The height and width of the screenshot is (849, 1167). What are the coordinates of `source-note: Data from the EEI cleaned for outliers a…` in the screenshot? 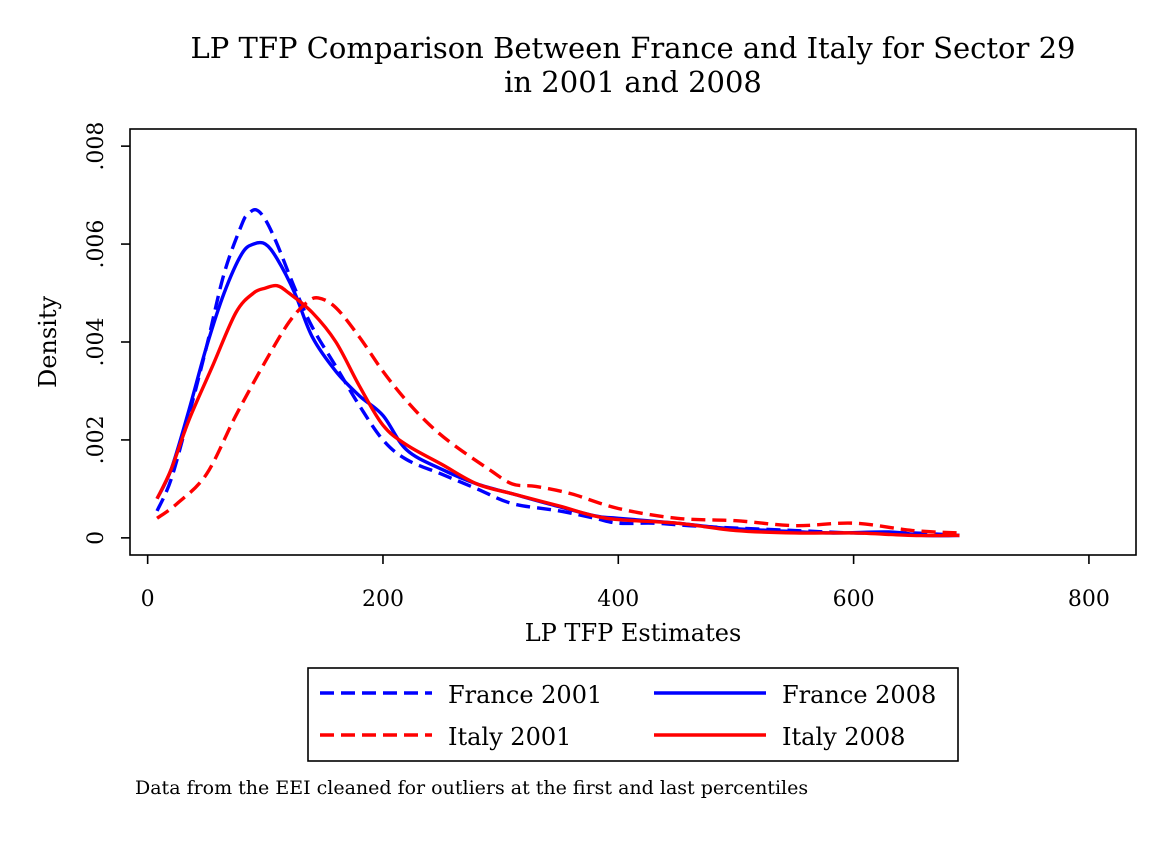 It's located at (471, 788).